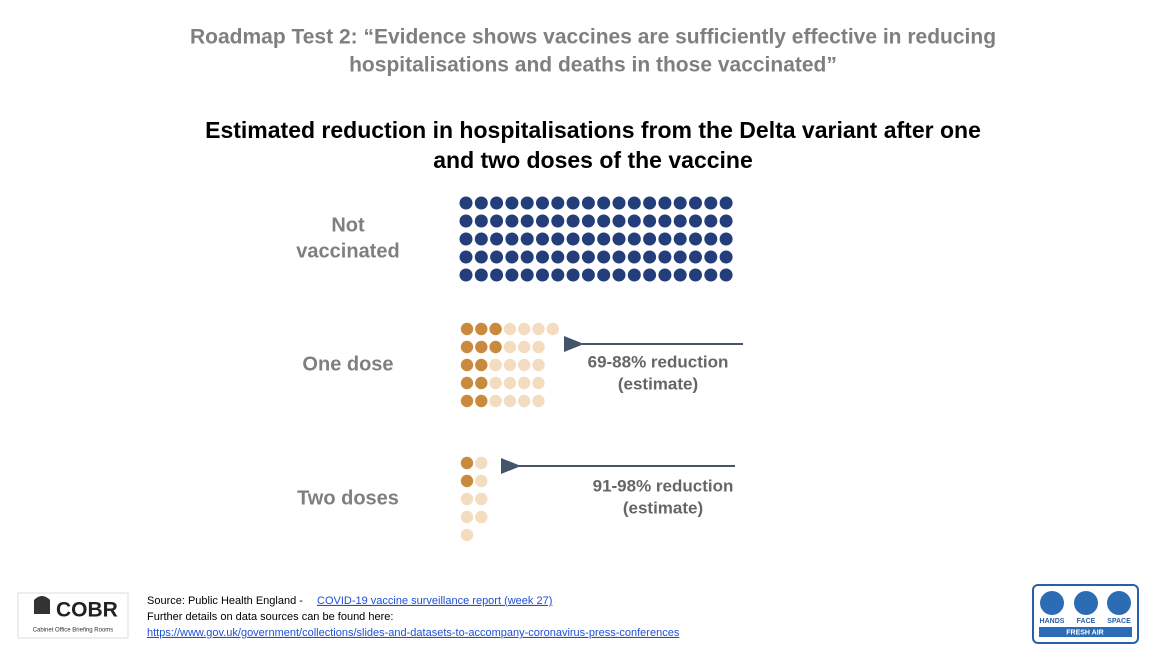 The image size is (1176, 657). I want to click on group-label: Not, so click(348, 225).